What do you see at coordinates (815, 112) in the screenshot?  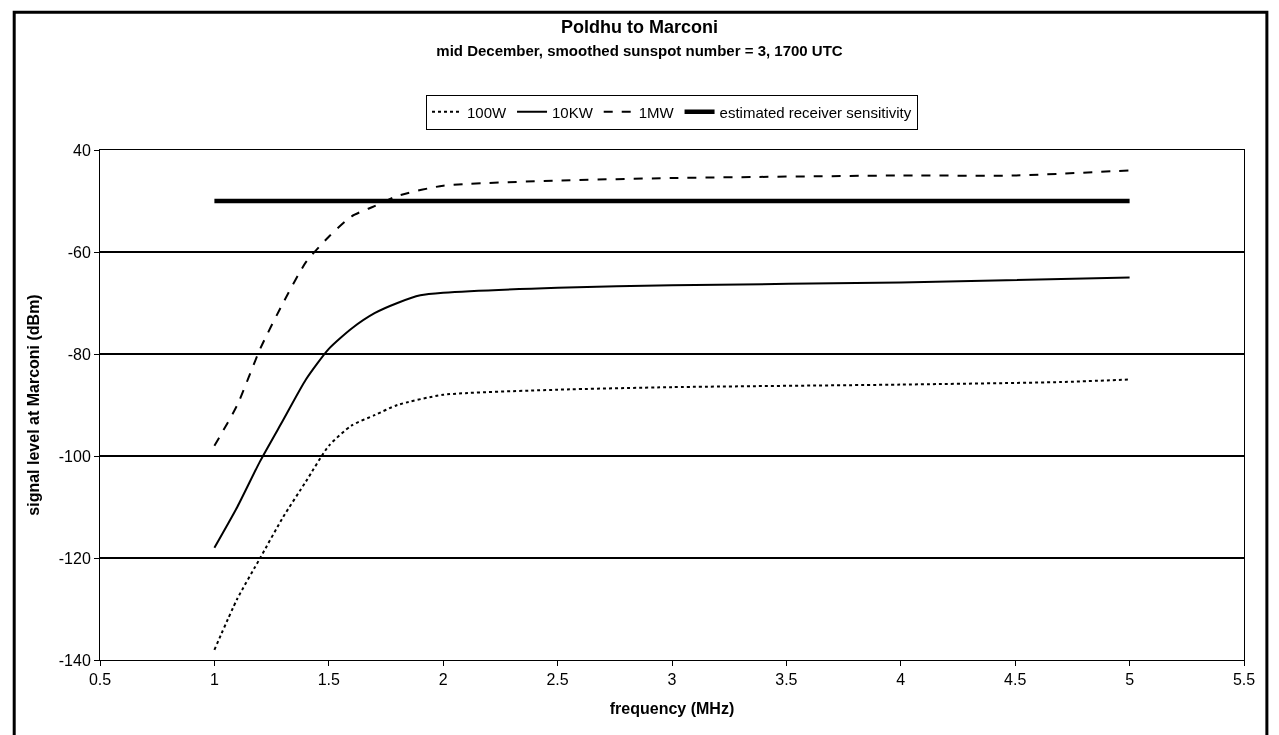 I see `legend-label: estimated receiver sensitivity` at bounding box center [815, 112].